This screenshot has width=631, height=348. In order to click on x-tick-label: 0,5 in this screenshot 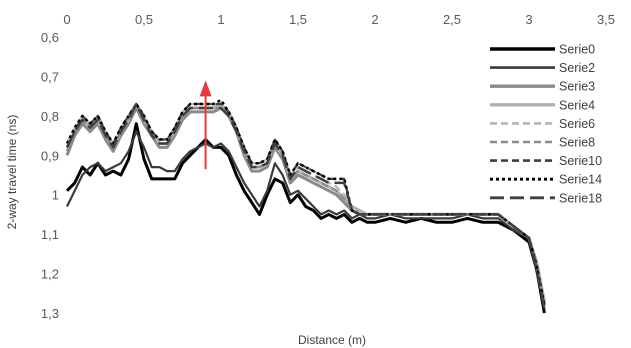, I will do `click(144, 19)`.